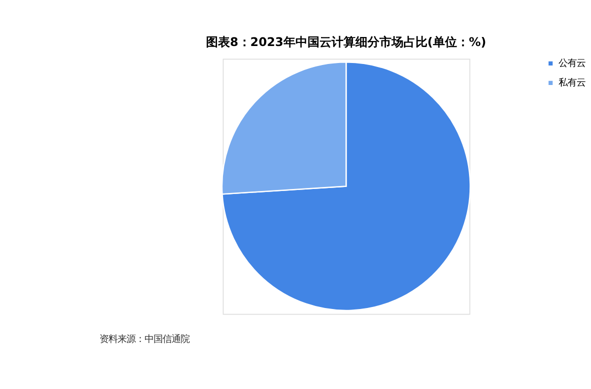 This screenshot has width=591, height=389. Describe the element at coordinates (144, 339) in the screenshot. I see `text: 资料来源：中国信通院` at that location.